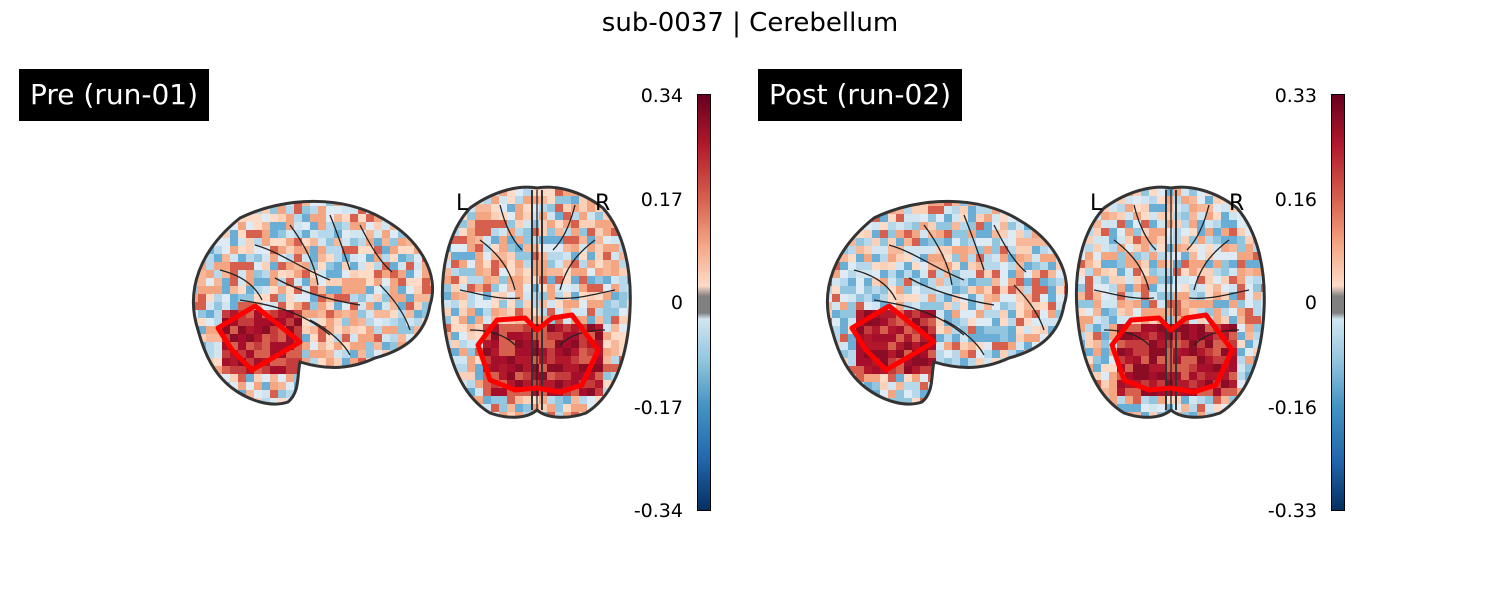 The width and height of the screenshot is (1500, 600). What do you see at coordinates (1295, 200) in the screenshot?
I see `colorbar-tick: 0.16` at bounding box center [1295, 200].